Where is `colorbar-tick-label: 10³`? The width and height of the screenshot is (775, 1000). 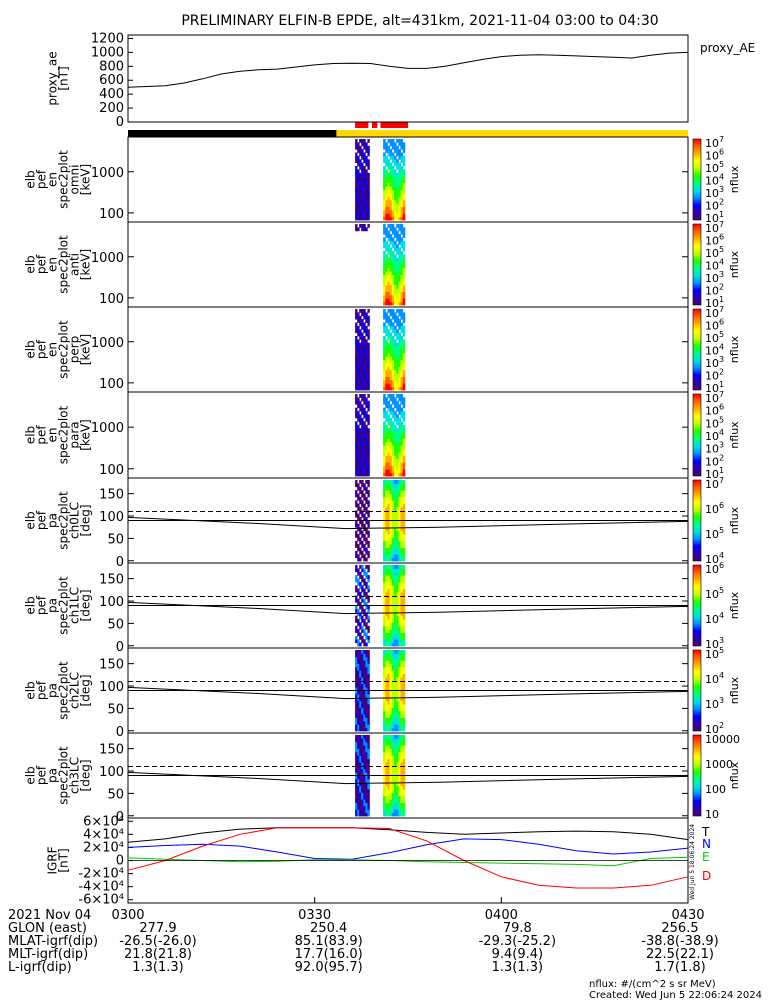 colorbar-tick-label: 10³ is located at coordinates (714, 362).